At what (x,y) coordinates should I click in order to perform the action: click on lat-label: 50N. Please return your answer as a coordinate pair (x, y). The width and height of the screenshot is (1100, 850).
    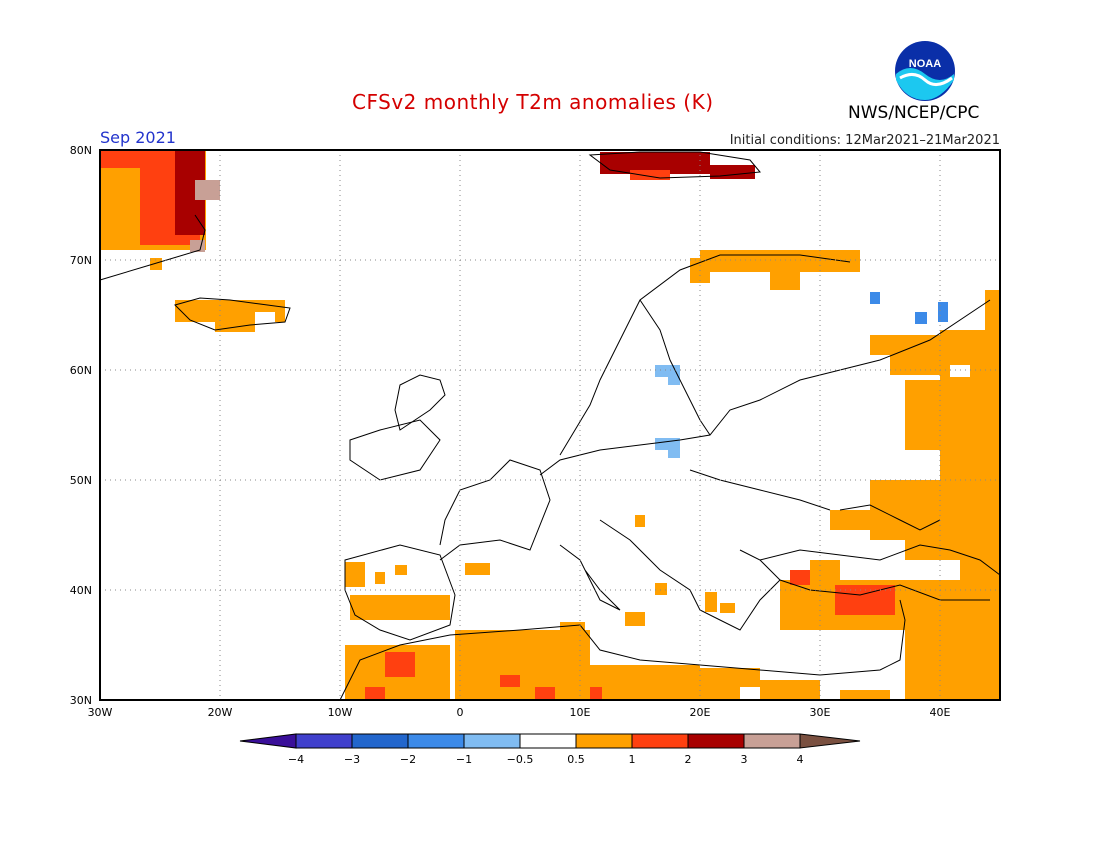
    Looking at the image, I should click on (81, 480).